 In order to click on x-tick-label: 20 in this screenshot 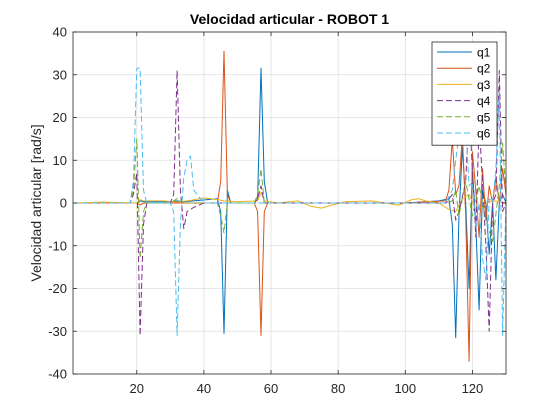, I will do `click(137, 388)`.